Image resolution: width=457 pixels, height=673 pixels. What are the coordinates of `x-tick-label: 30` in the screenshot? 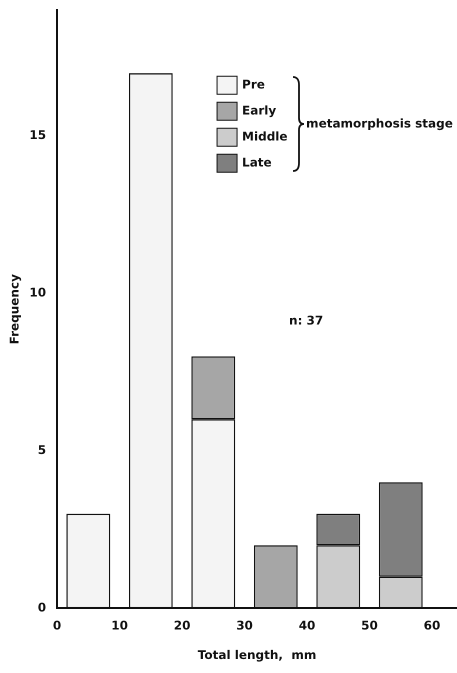 It's located at (244, 625).